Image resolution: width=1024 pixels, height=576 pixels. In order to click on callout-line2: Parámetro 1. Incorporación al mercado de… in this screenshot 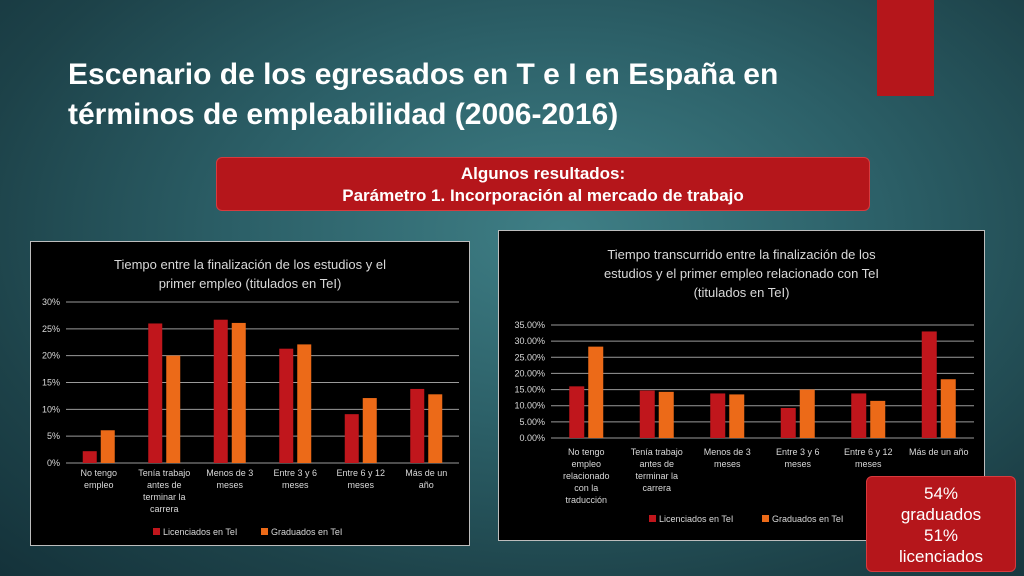, I will do `click(543, 195)`.